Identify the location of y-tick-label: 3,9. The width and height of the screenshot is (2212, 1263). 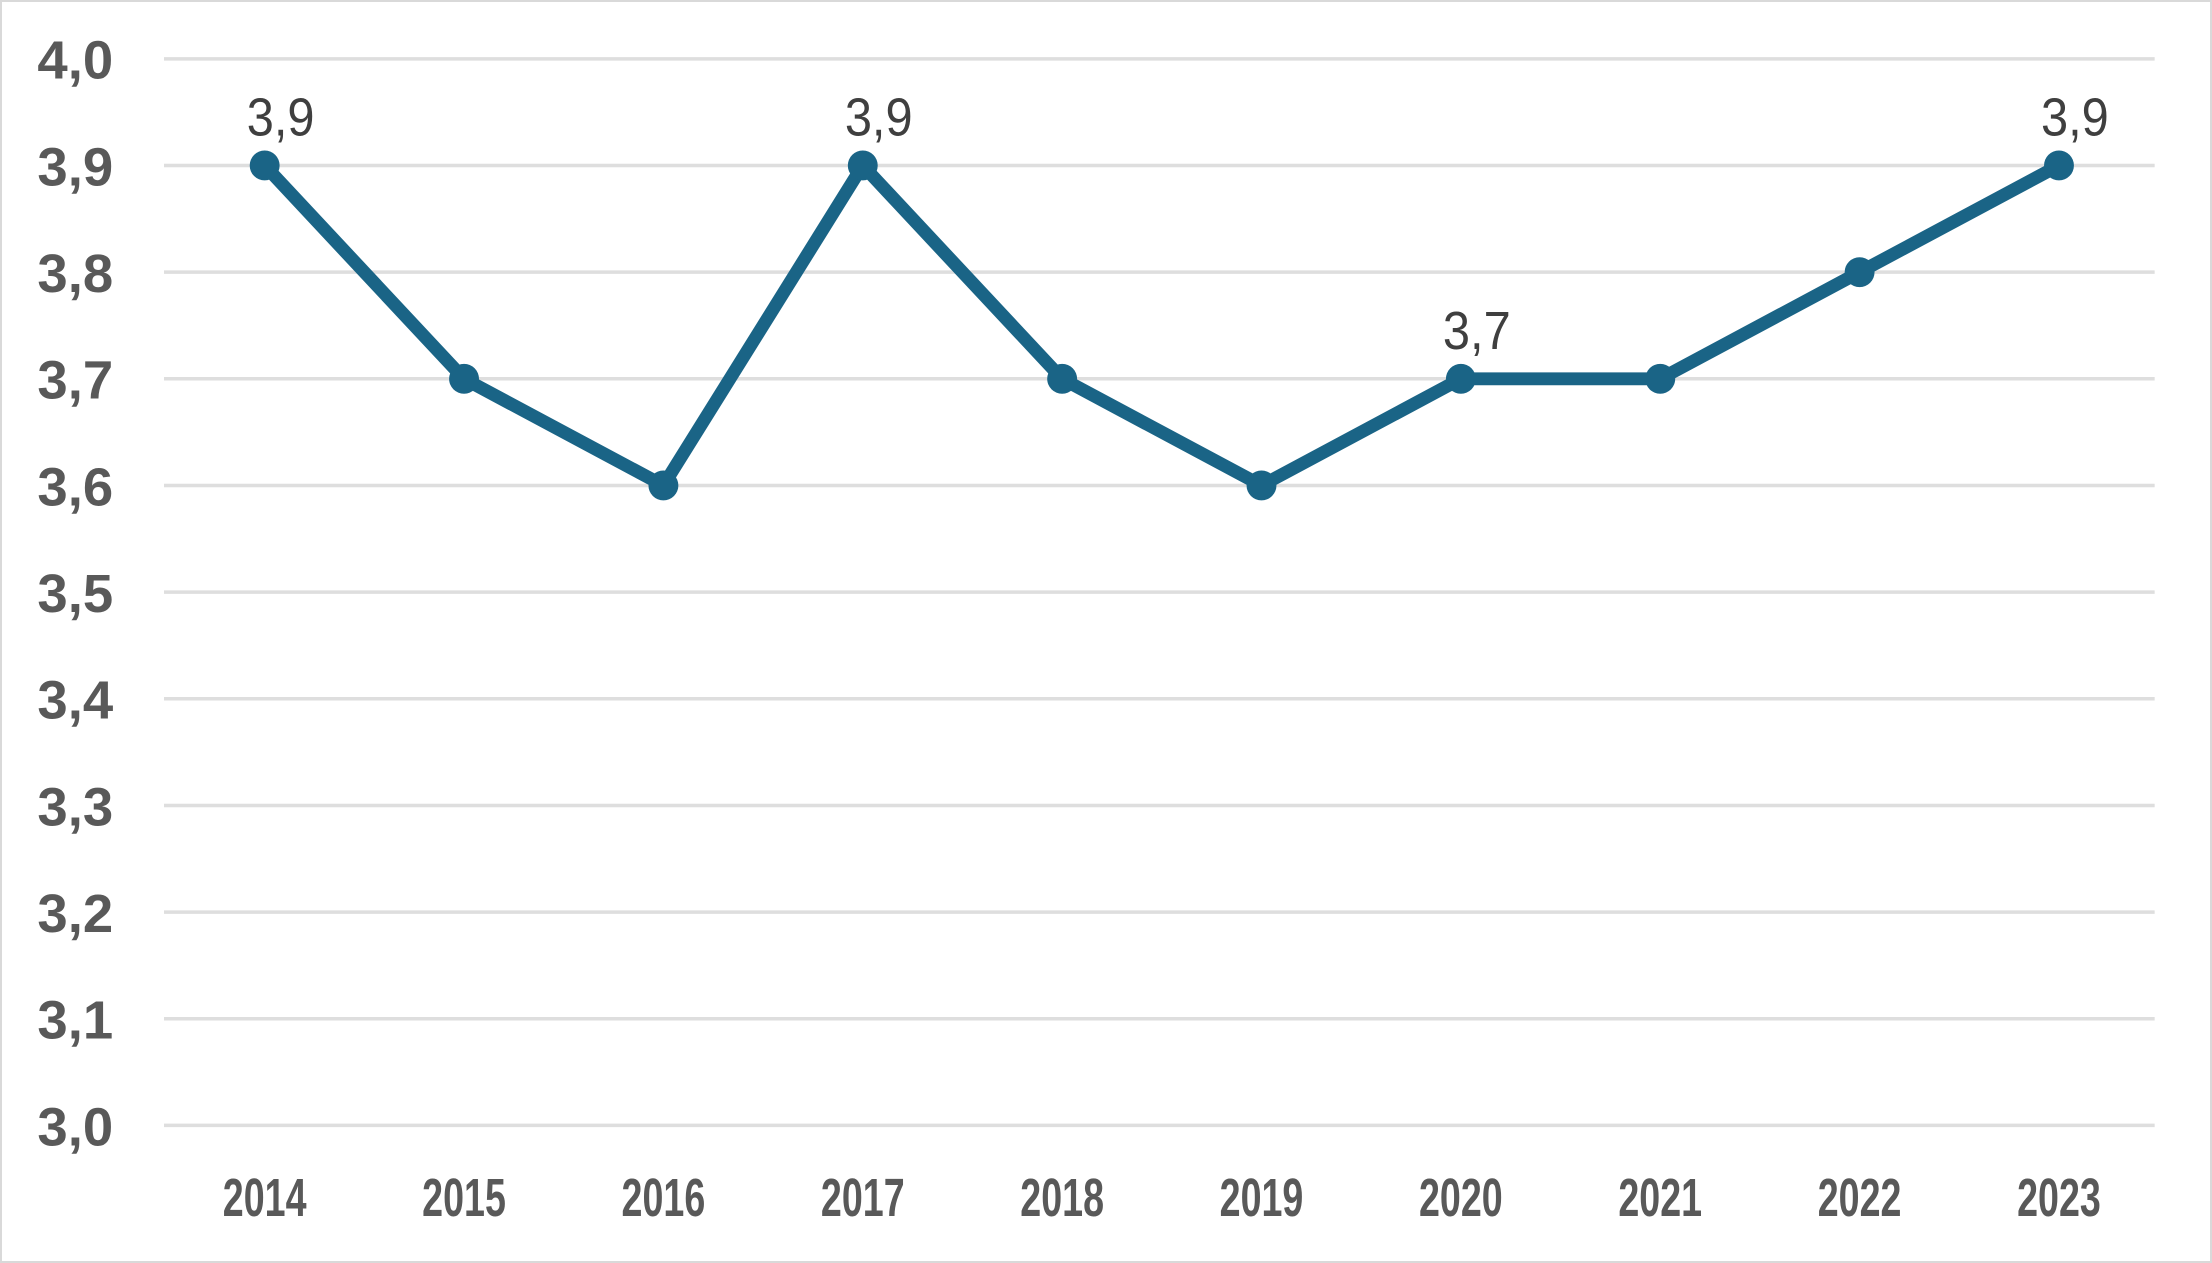
(75, 167).